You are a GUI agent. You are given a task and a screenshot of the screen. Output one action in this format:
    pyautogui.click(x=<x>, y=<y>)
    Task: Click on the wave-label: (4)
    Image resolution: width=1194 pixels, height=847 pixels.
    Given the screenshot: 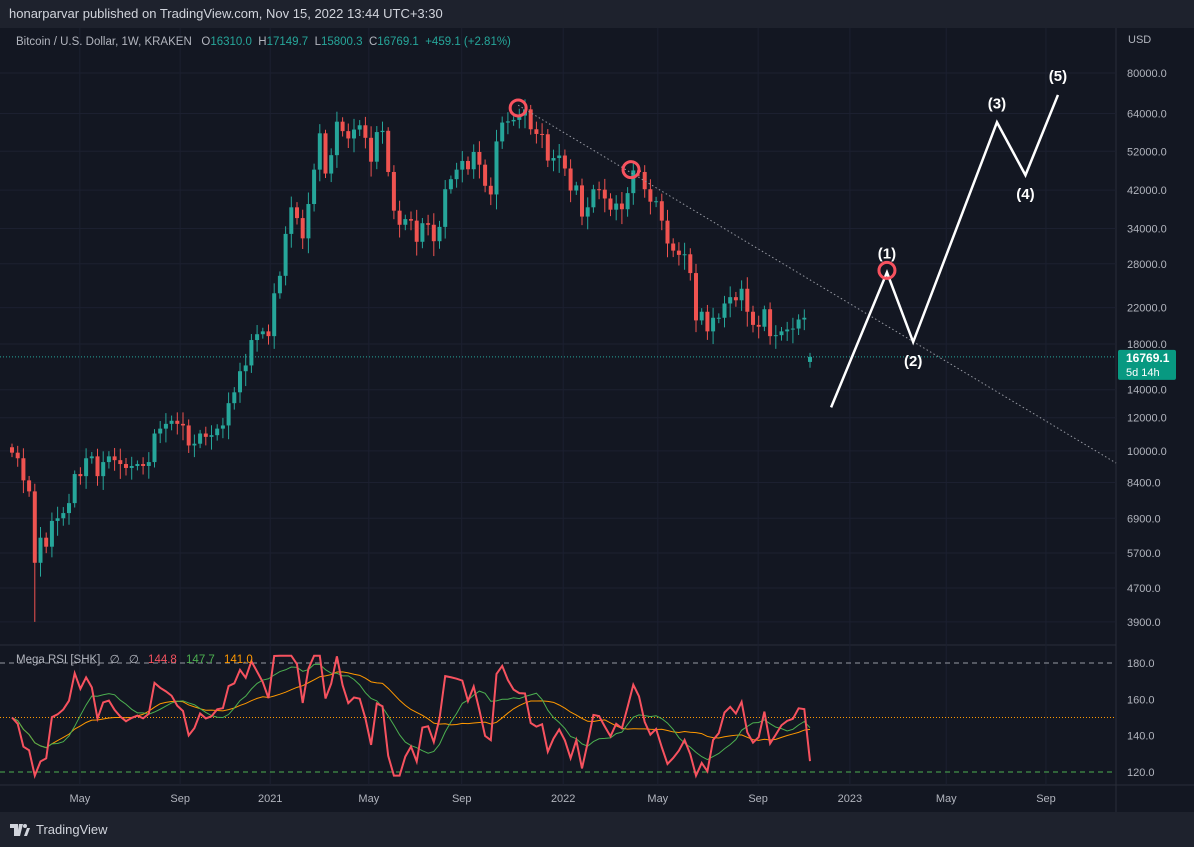 What is the action you would take?
    pyautogui.click(x=1025, y=194)
    